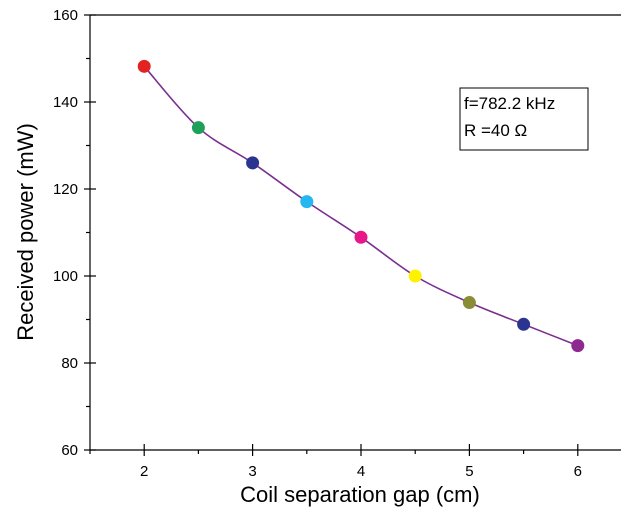  What do you see at coordinates (65, 276) in the screenshot?
I see `y-tick-label: 100` at bounding box center [65, 276].